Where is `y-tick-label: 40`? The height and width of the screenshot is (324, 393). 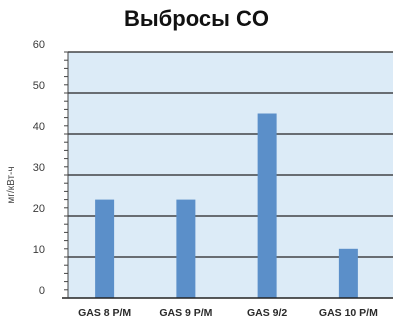
y-tick-label: 40 is located at coordinates (39, 127).